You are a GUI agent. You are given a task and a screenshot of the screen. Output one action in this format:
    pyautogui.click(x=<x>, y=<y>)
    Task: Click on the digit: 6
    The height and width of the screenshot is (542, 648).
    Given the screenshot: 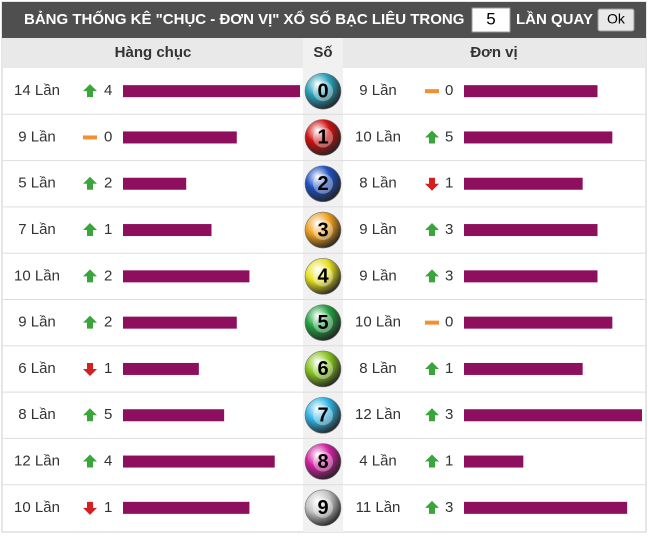 What is the action you would take?
    pyautogui.click(x=322, y=369)
    